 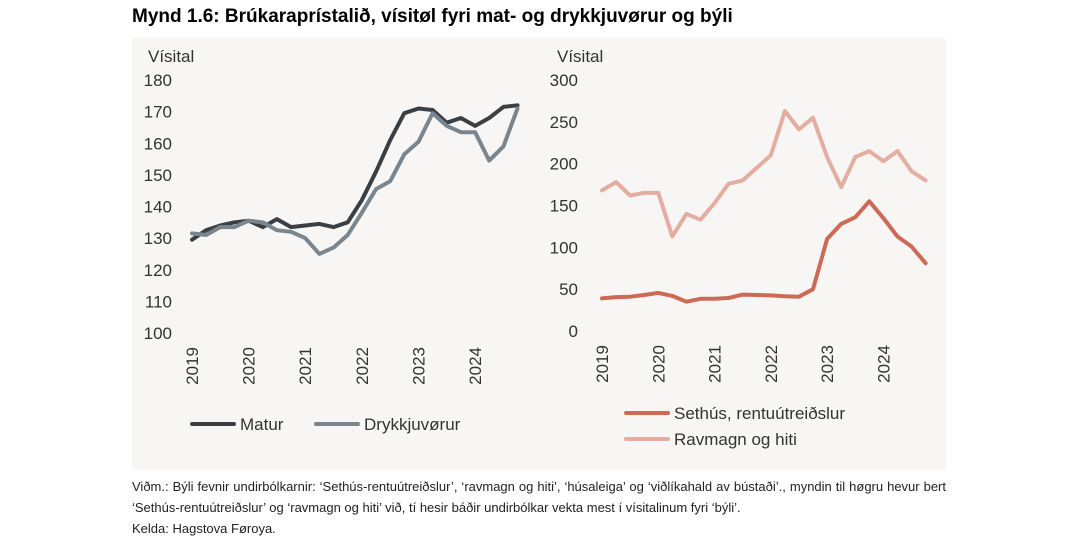 What do you see at coordinates (564, 80) in the screenshot?
I see `y-tick-label: 300` at bounding box center [564, 80].